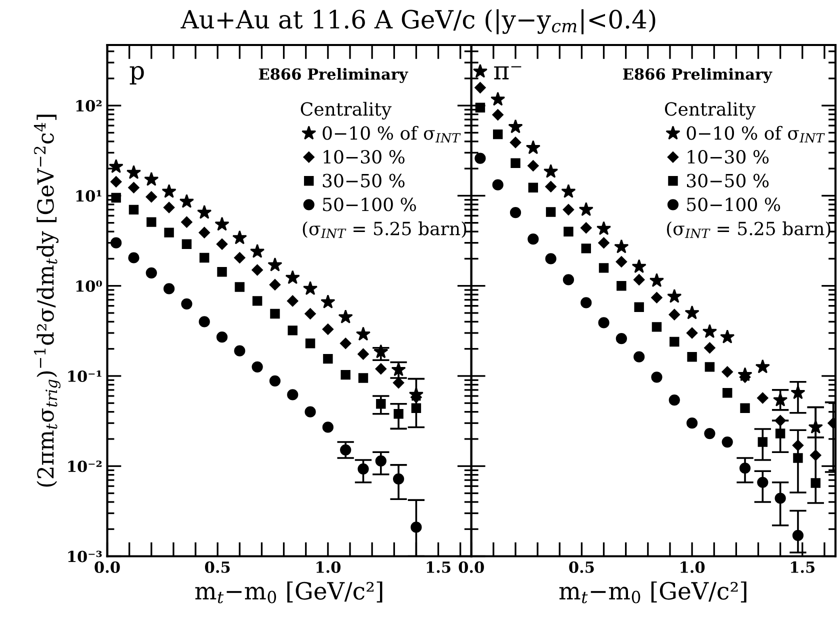 This screenshot has height=625, width=838. Describe the element at coordinates (137, 75) in the screenshot. I see `annotation: p` at that location.